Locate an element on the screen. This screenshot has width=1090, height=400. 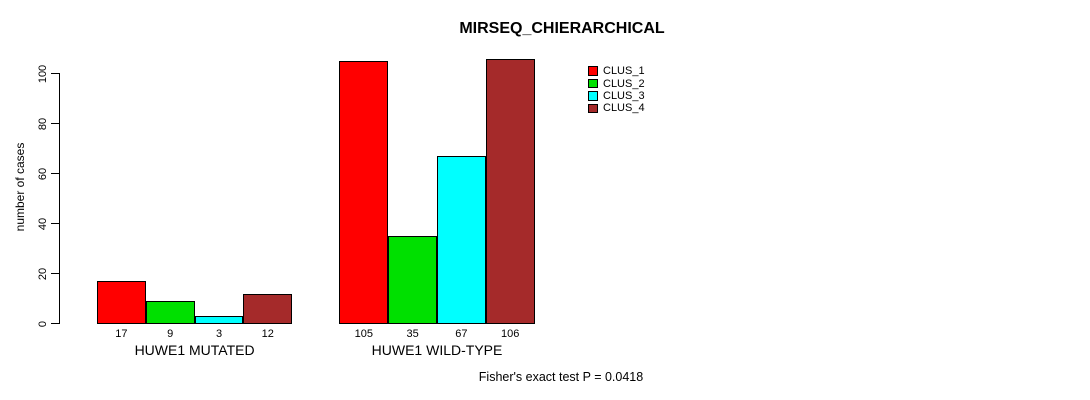
chart-title: MIRSEQ_CHIERARCHICAL is located at coordinates (562, 28).